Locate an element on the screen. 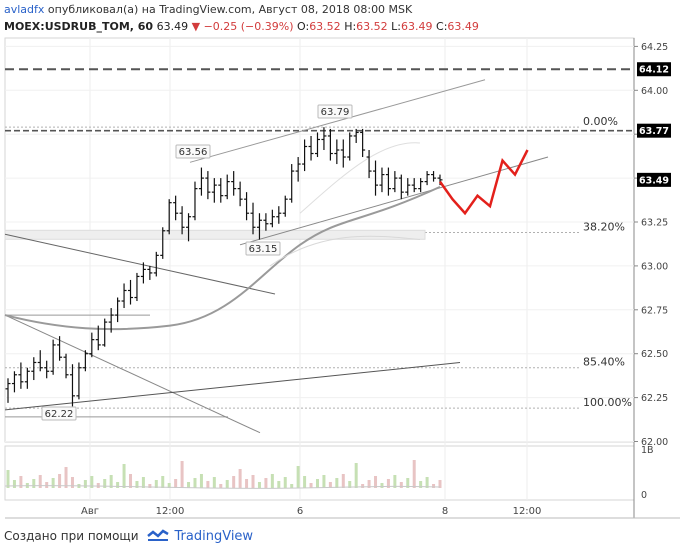  forecast-path is located at coordinates (483, 182).